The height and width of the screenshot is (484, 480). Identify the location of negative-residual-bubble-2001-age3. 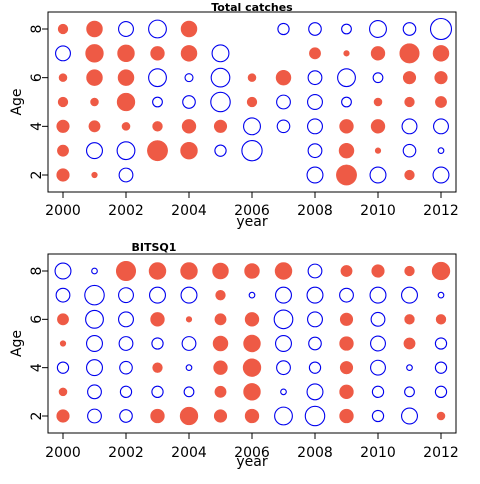
(94, 392).